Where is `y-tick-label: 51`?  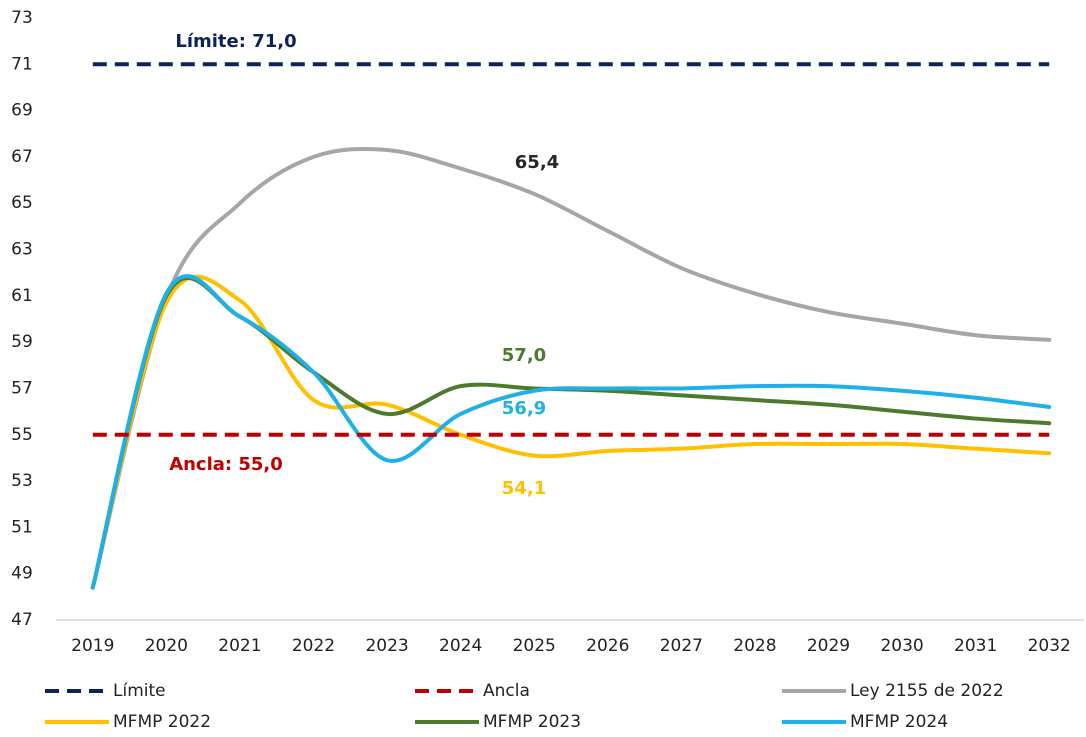 y-tick-label: 51 is located at coordinates (22, 527).